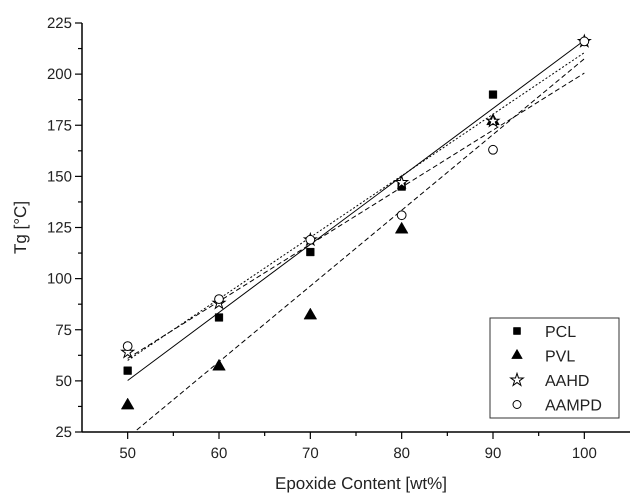  Describe the element at coordinates (567, 381) in the screenshot. I see `legend-label: AAHD` at that location.